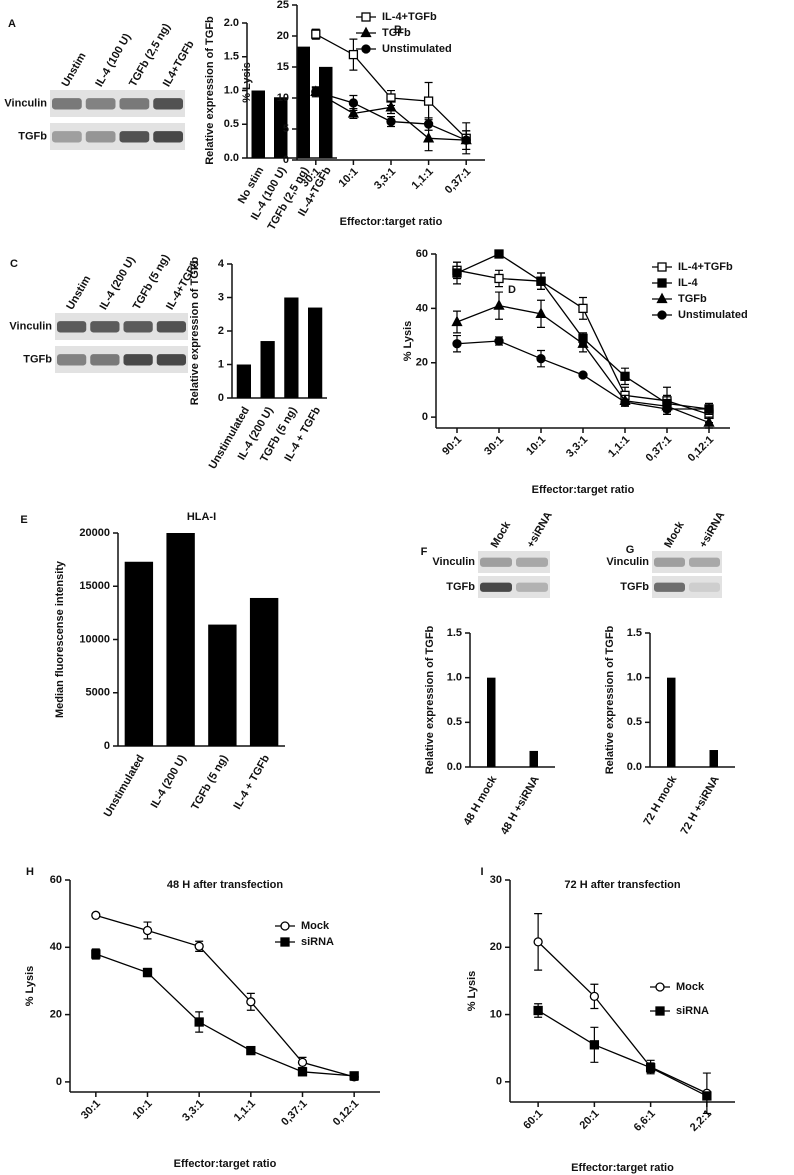  What do you see at coordinates (245, 1111) in the screenshot?
I see `x-tick-label: 1,1:1` at bounding box center [245, 1111].